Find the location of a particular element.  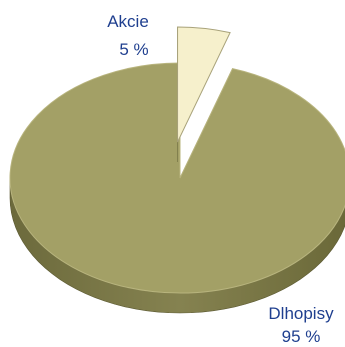

slice-value-dlhopisy: 95 % is located at coordinates (301, 336).